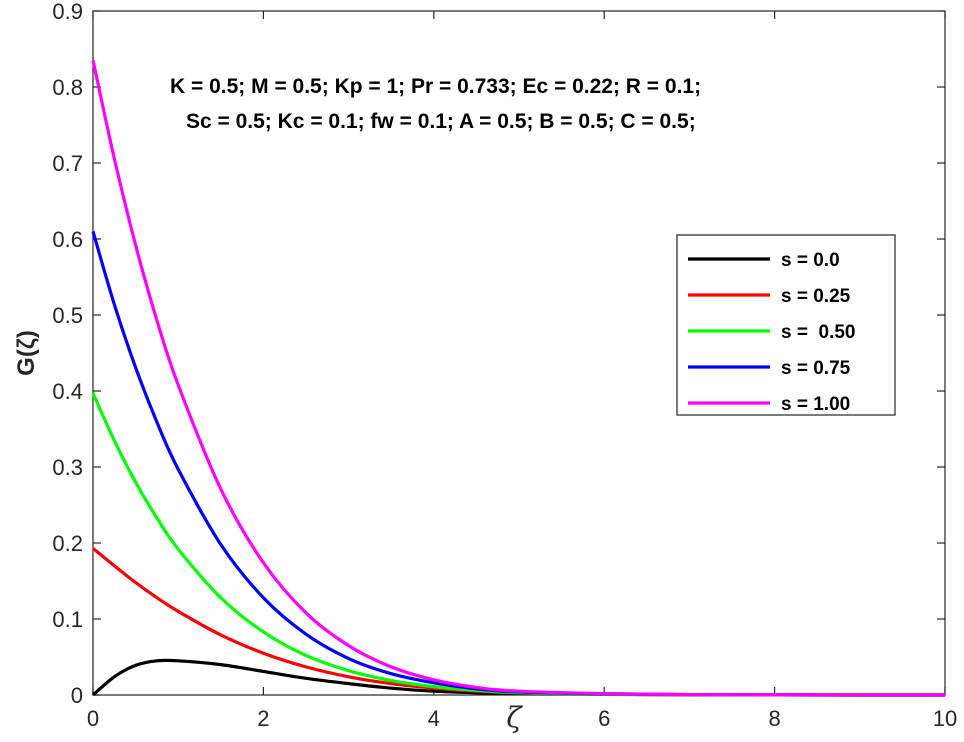 Image resolution: width=964 pixels, height=742 pixels. What do you see at coordinates (604, 718) in the screenshot?
I see `x-tick-label: 6` at bounding box center [604, 718].